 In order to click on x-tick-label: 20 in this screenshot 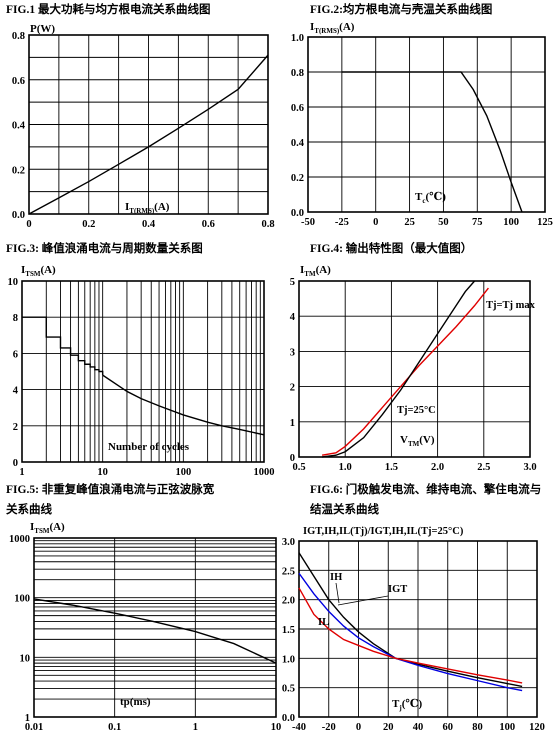, I will do `click(388, 727)`.